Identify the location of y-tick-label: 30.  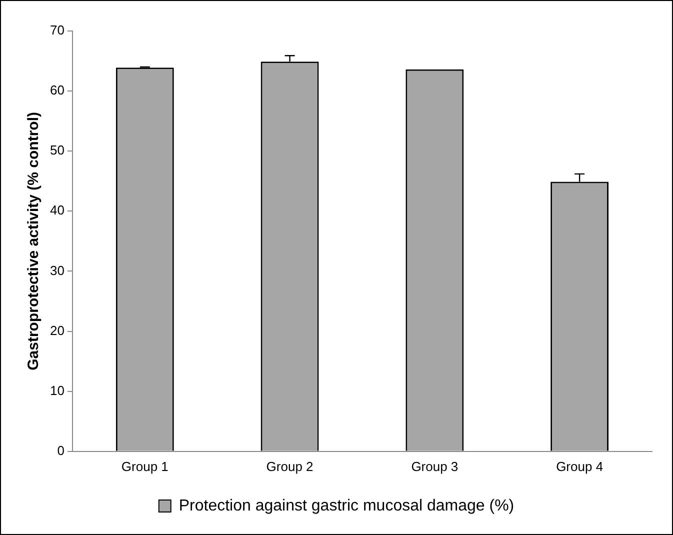
(57, 270).